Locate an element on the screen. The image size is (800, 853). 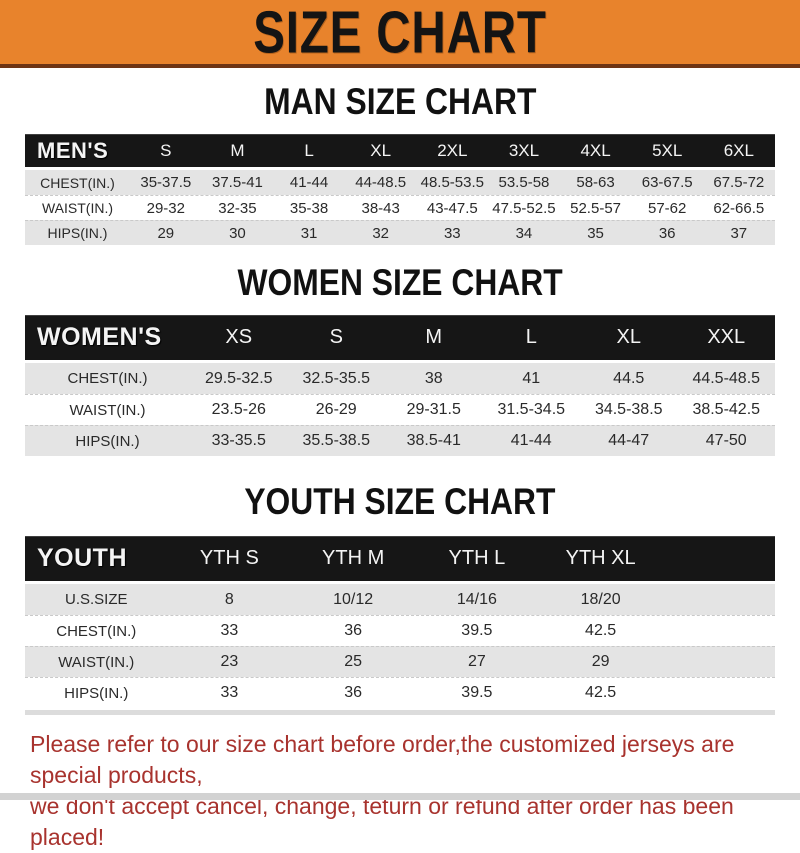
table-row: U.S.SIZE 8 10/12 14/16 18/20 is located at coordinates (400, 599).